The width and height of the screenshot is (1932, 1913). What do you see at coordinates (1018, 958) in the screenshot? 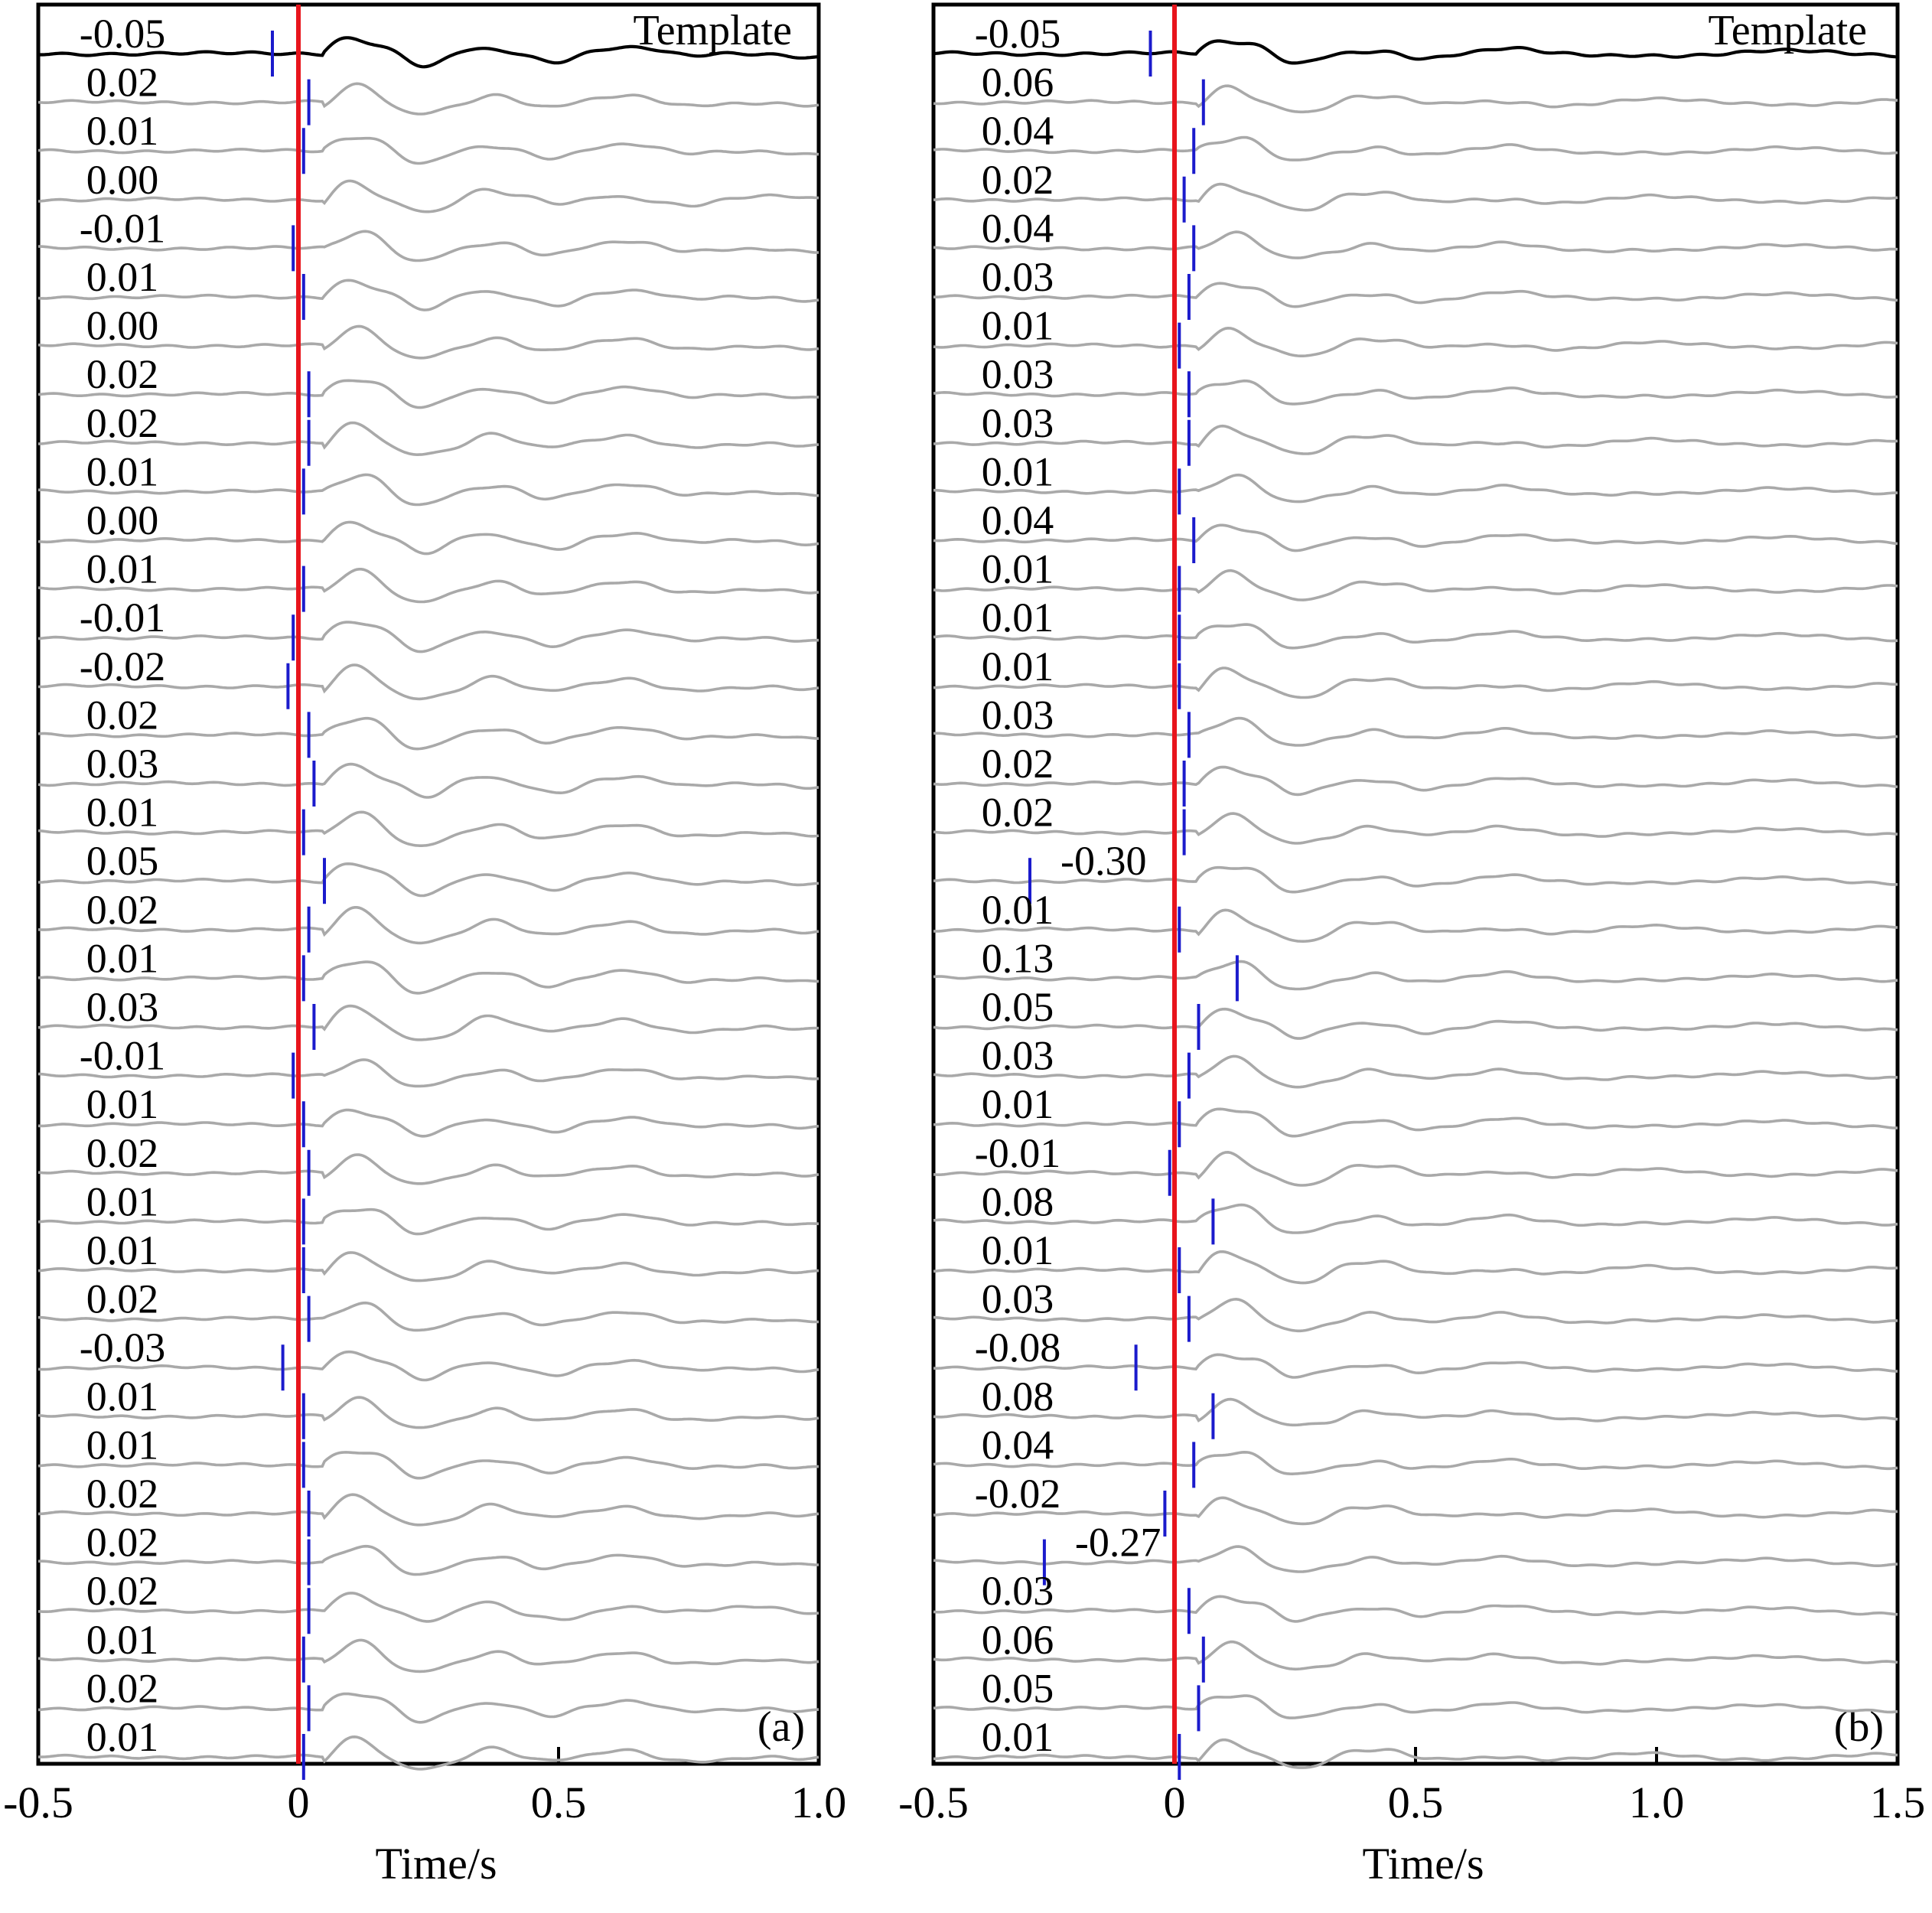
I see `shift-value-label: 0.13` at bounding box center [1018, 958].